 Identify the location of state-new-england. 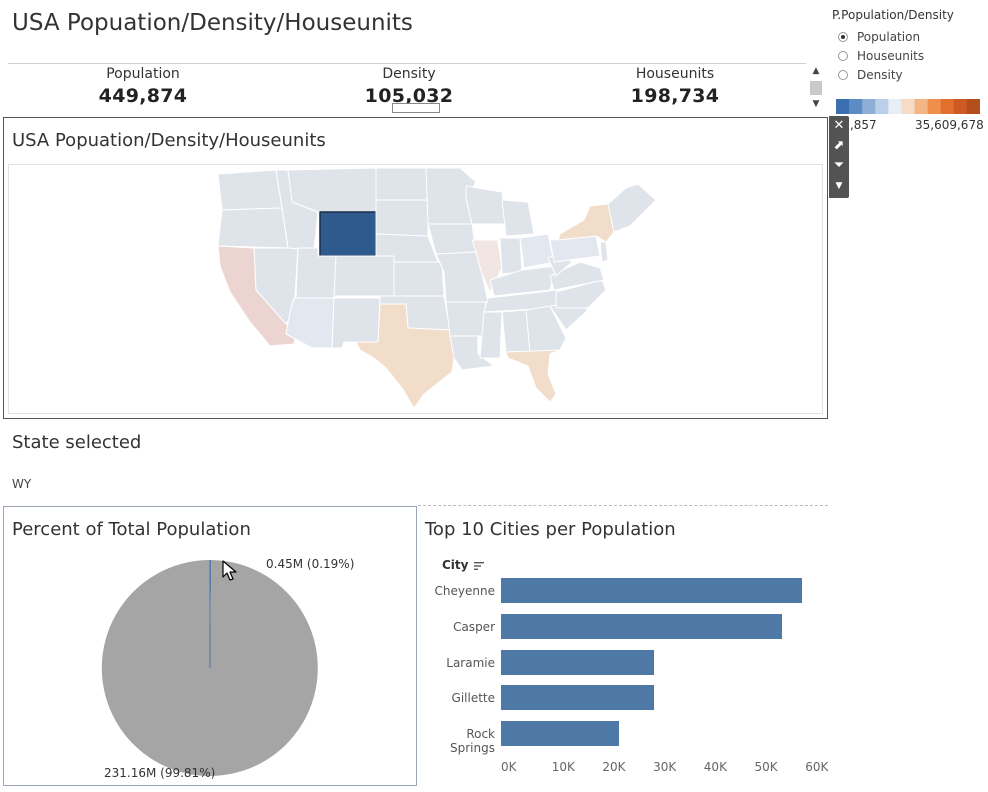
(632, 208).